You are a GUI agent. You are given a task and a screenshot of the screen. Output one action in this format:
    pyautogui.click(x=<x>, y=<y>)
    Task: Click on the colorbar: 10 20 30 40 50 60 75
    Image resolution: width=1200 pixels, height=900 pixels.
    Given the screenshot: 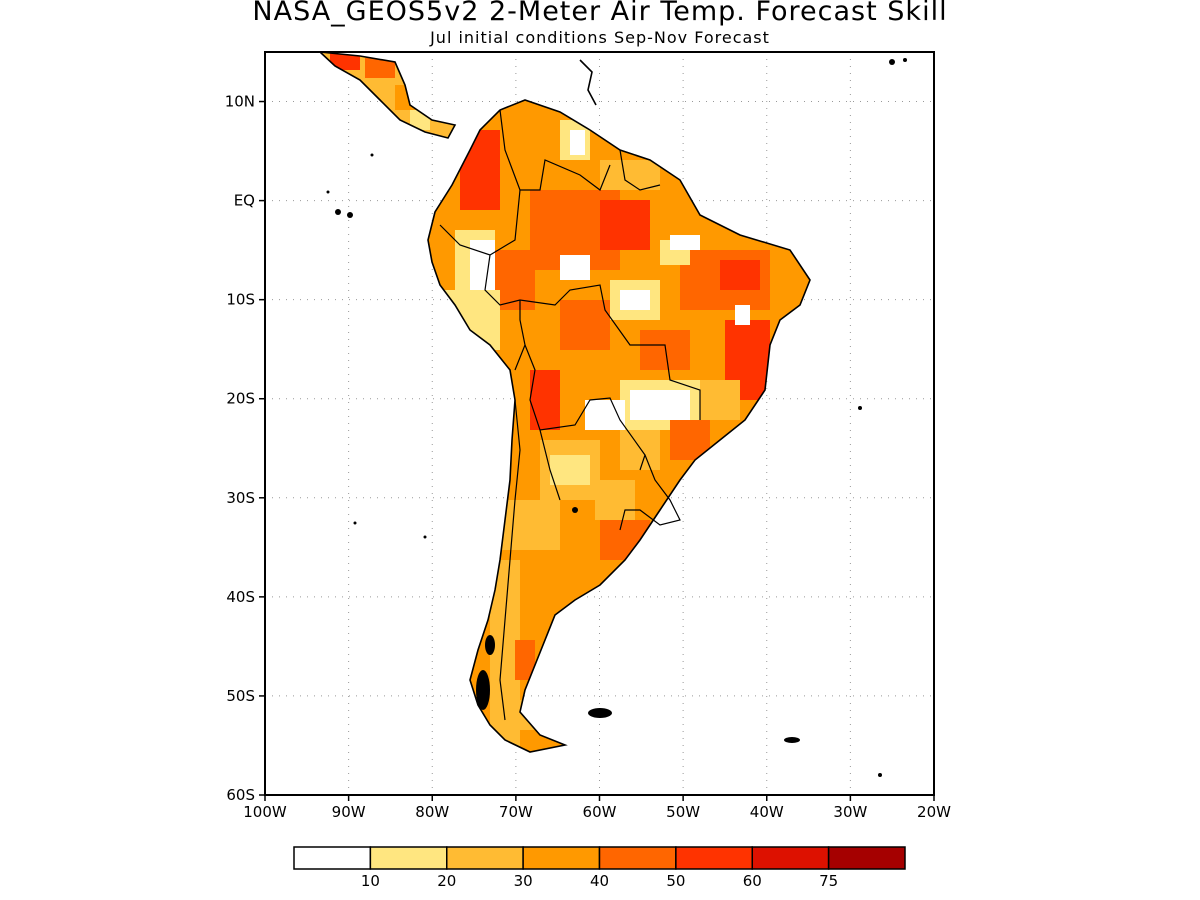 What is the action you would take?
    pyautogui.click(x=599, y=868)
    